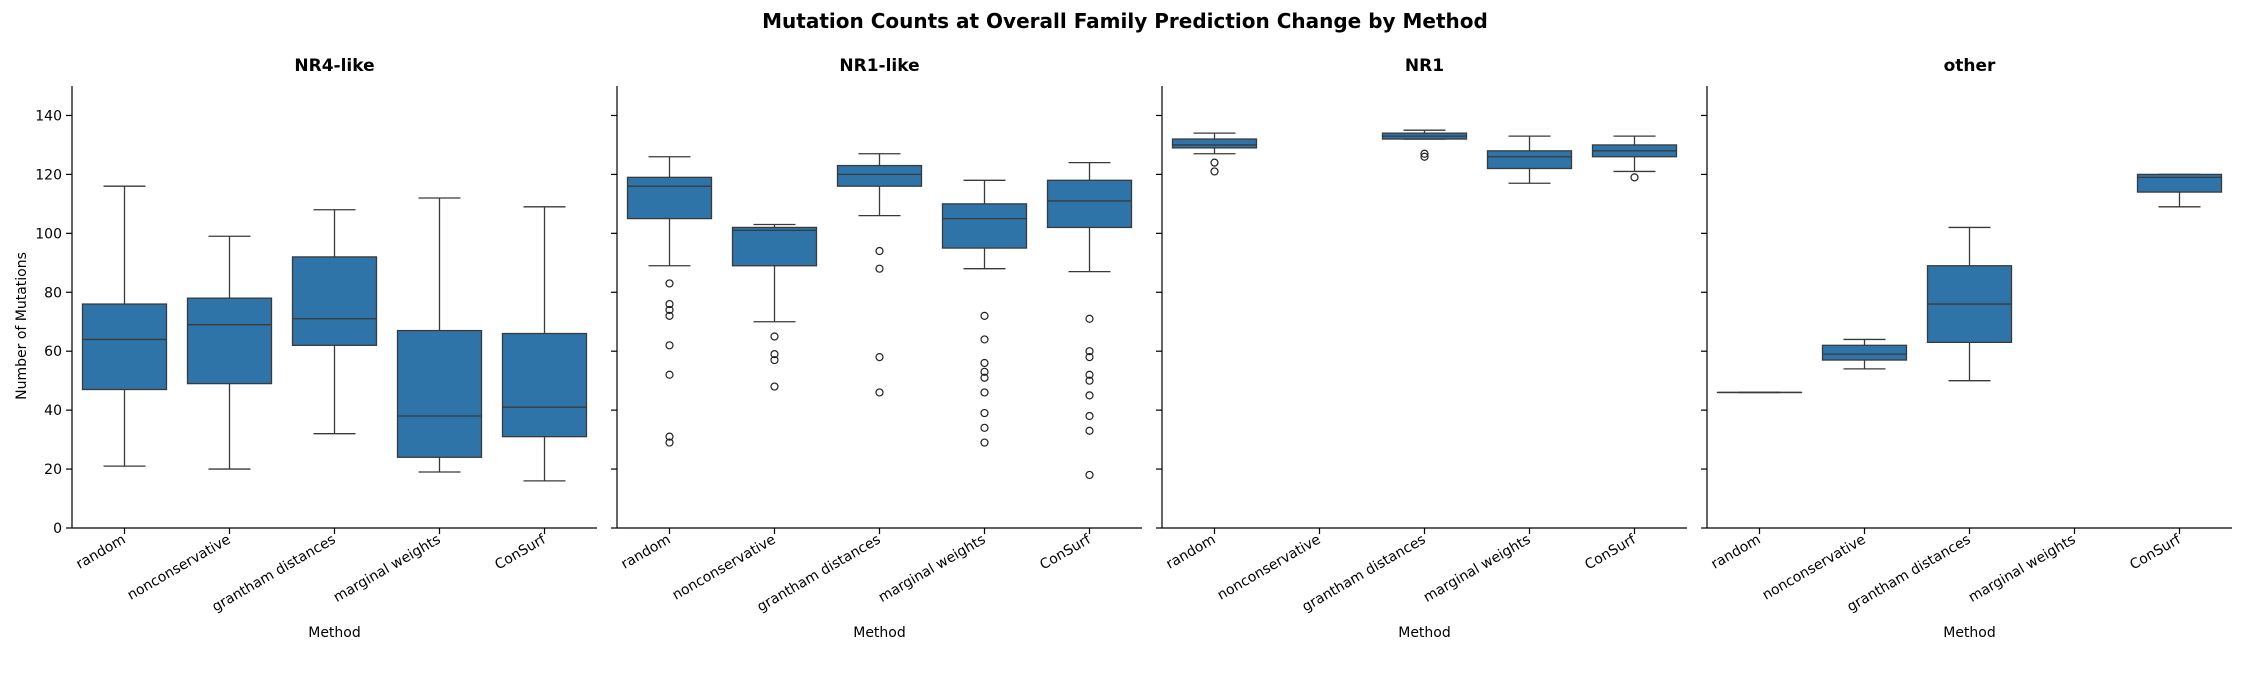 Image resolution: width=2251 pixels, height=700 pixels. What do you see at coordinates (53, 352) in the screenshot?
I see `y-tick-label: 60` at bounding box center [53, 352].